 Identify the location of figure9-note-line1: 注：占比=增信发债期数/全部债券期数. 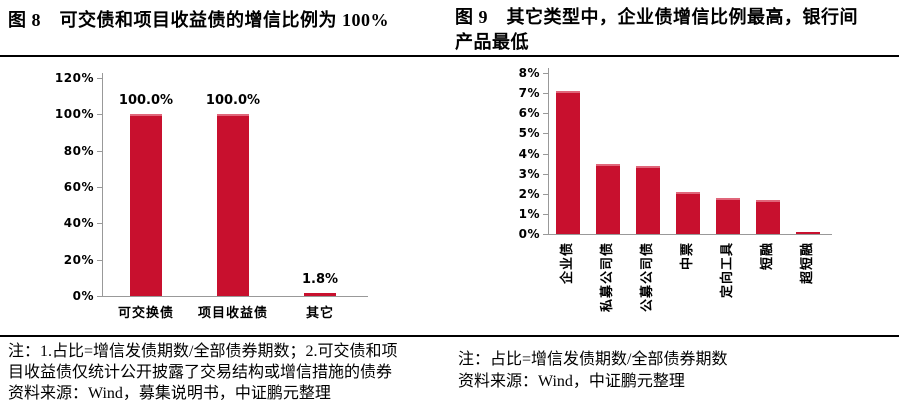
(593, 359).